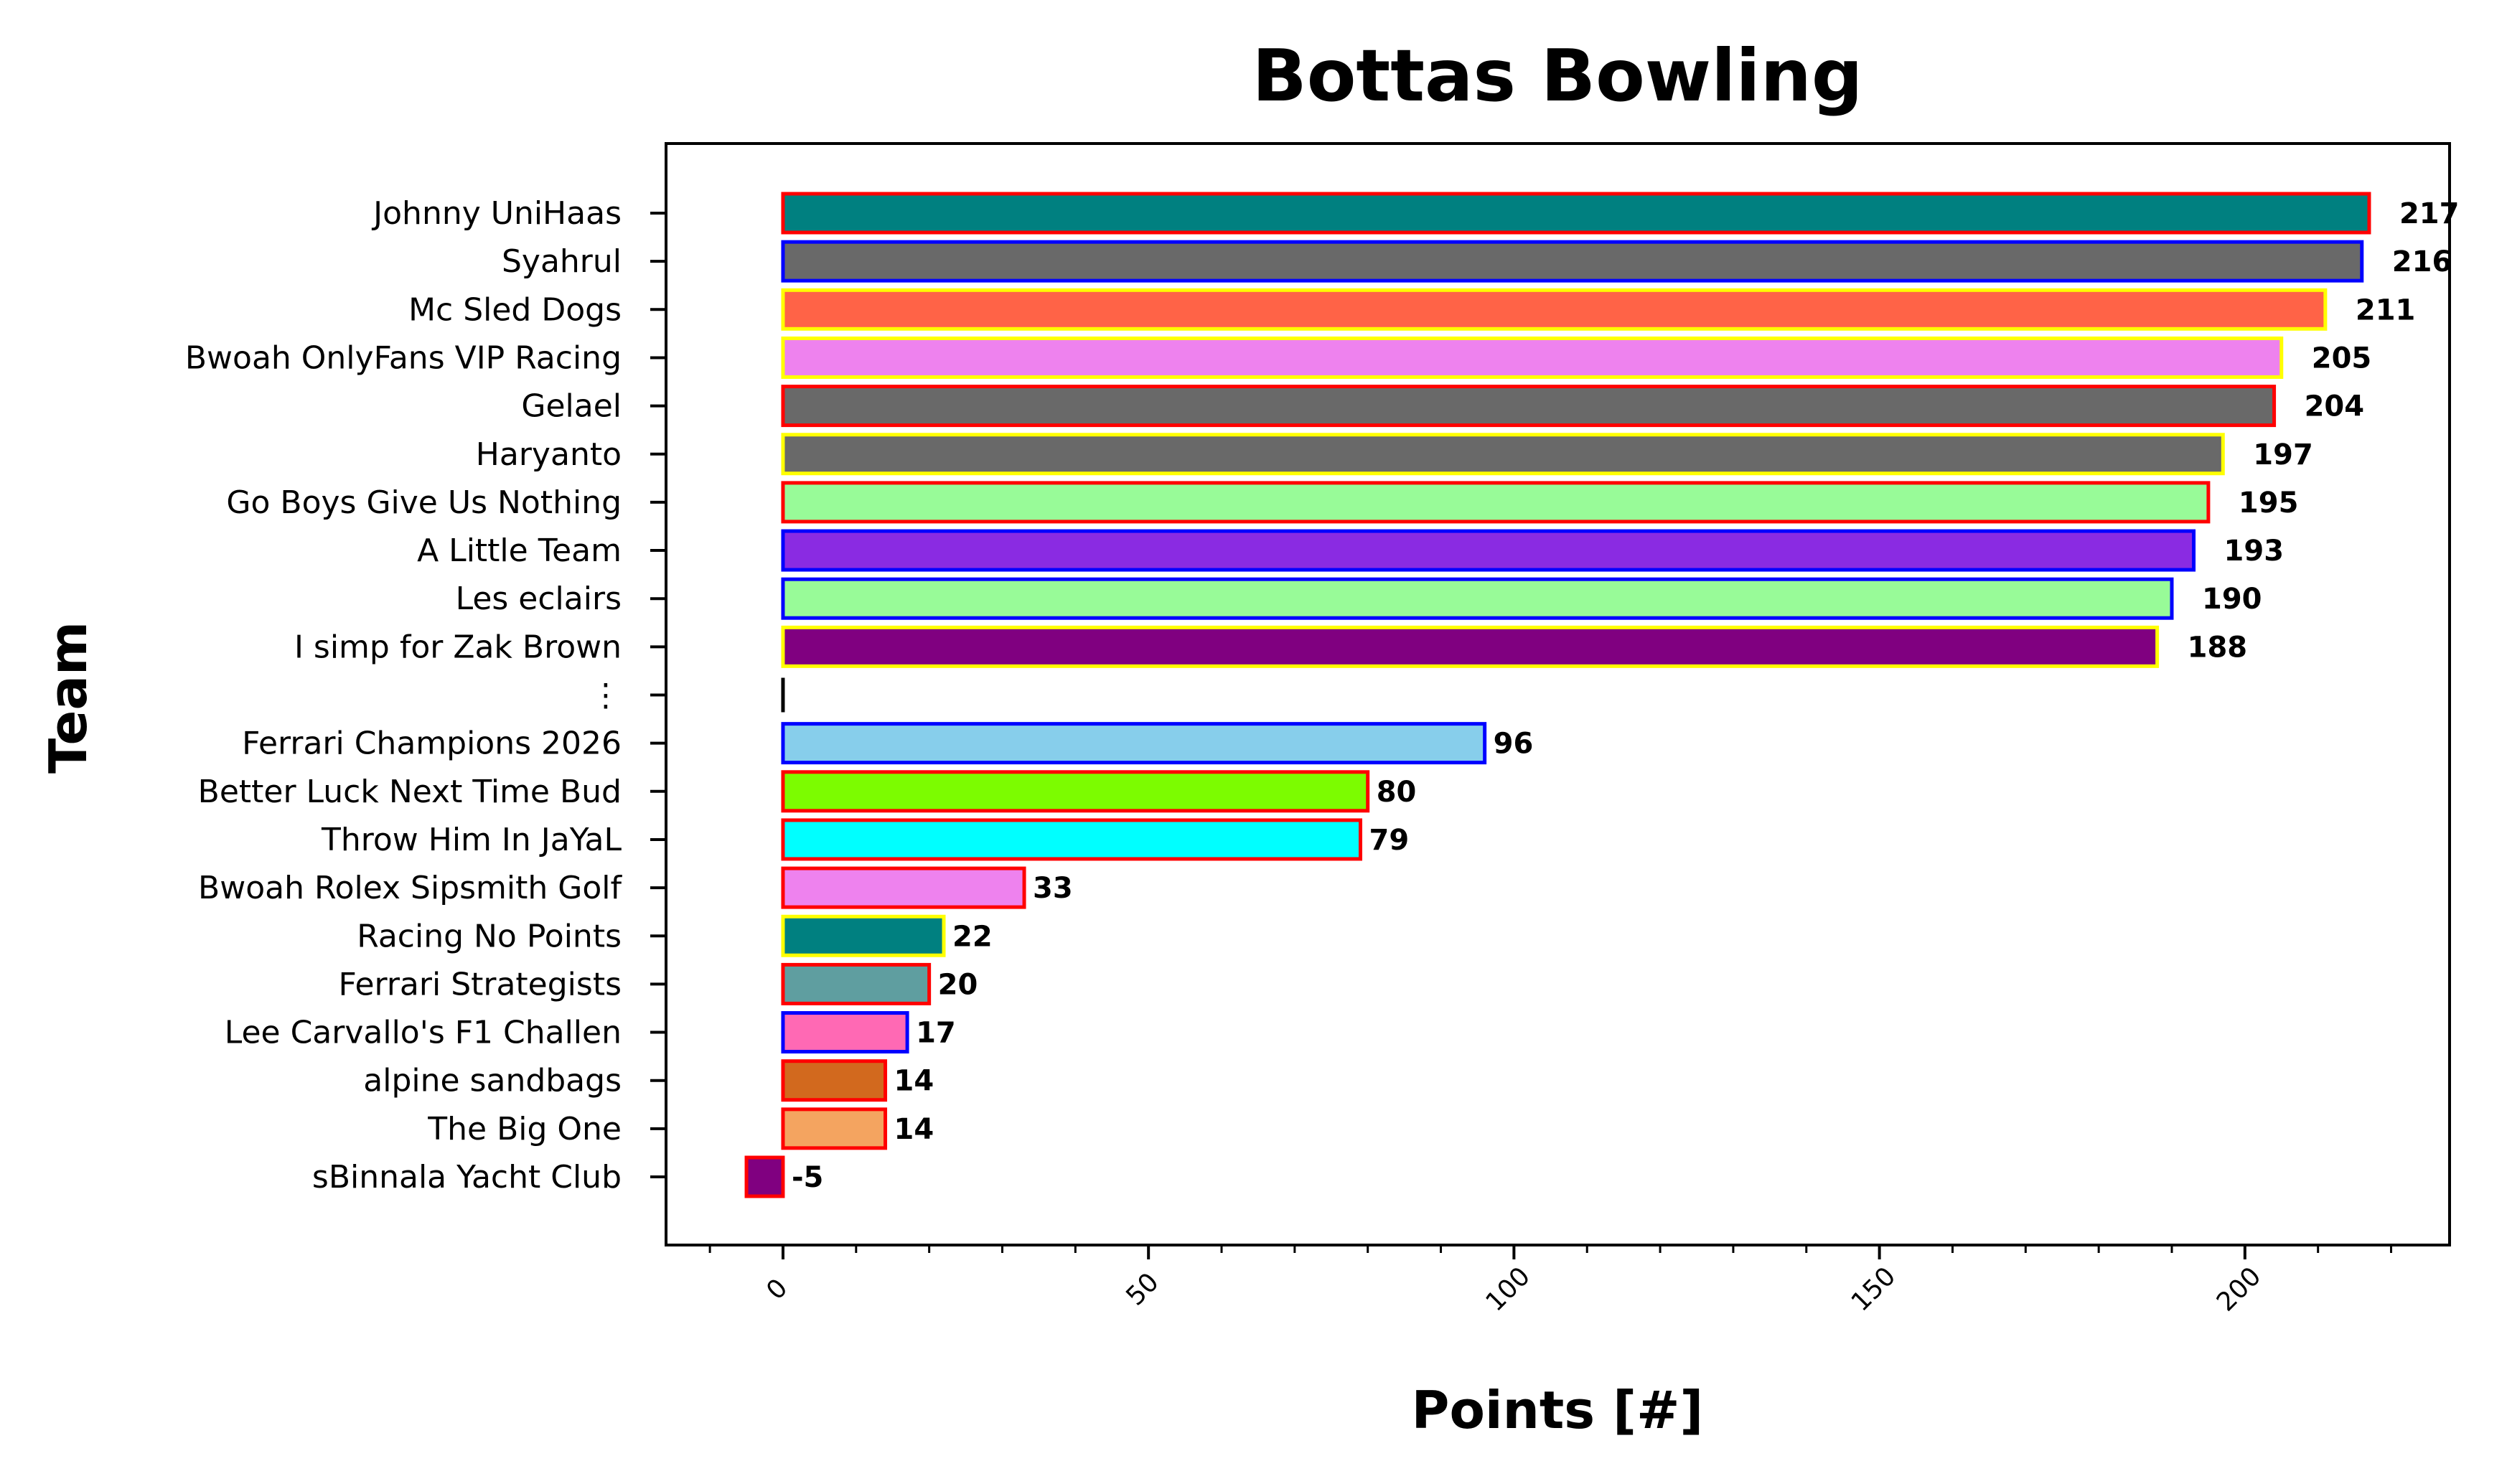 The width and height of the screenshot is (2507, 1484). What do you see at coordinates (467, 1177) in the screenshot?
I see `y-tick-label: sBinnala Yacht Club` at bounding box center [467, 1177].